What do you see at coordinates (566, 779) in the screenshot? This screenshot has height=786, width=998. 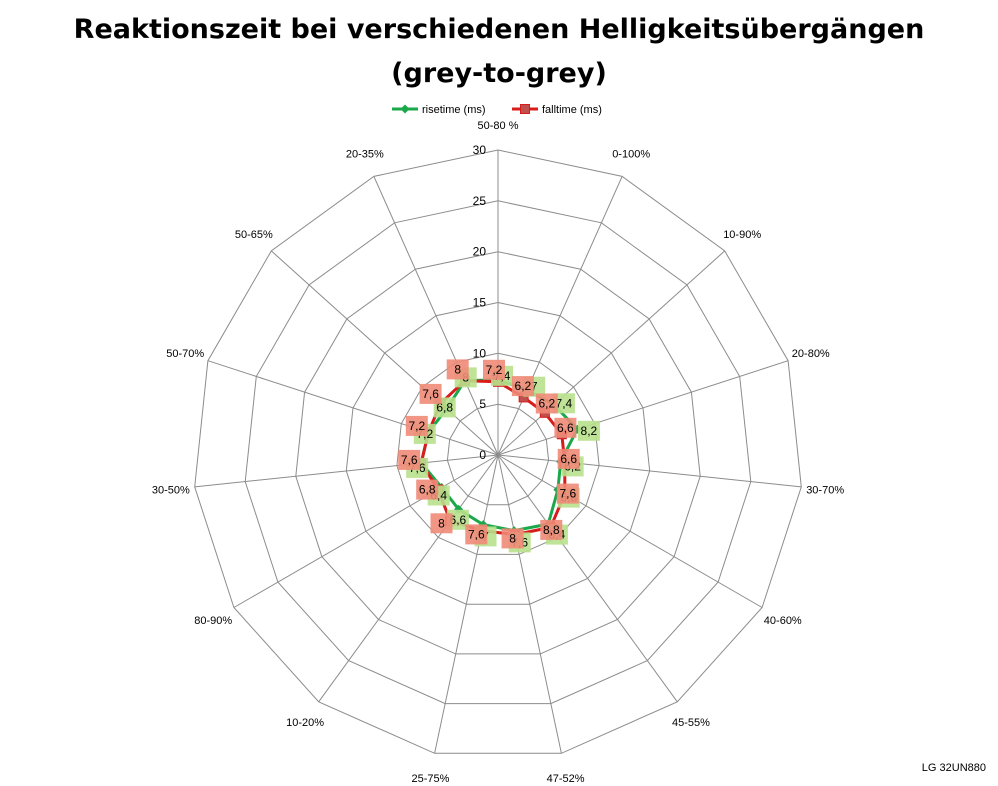 I see `category-label: 47-52%` at bounding box center [566, 779].